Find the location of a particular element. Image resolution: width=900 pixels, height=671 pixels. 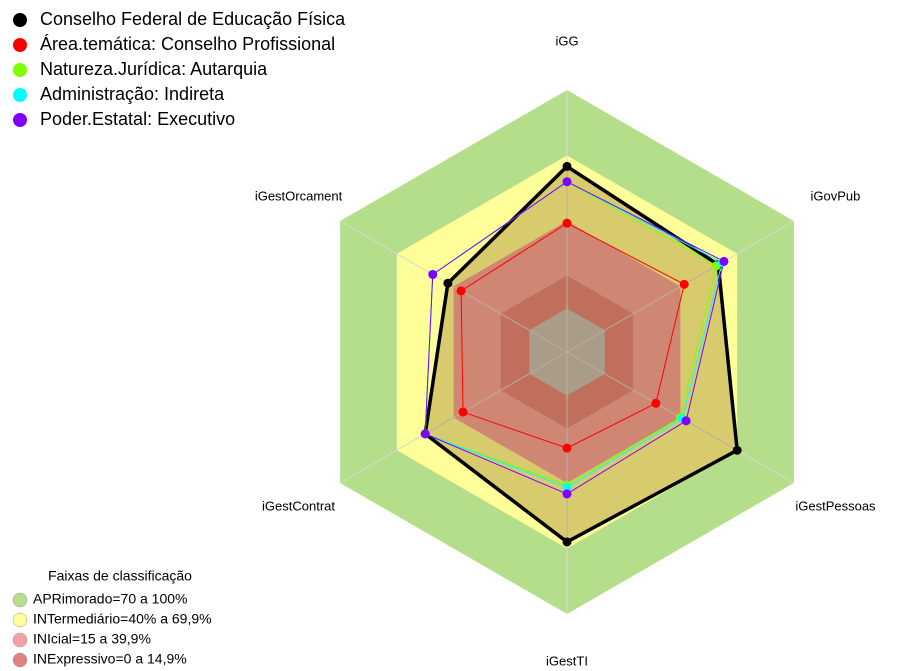

band-legend-label: INIcial=15 a 39,9% is located at coordinates (92, 639).